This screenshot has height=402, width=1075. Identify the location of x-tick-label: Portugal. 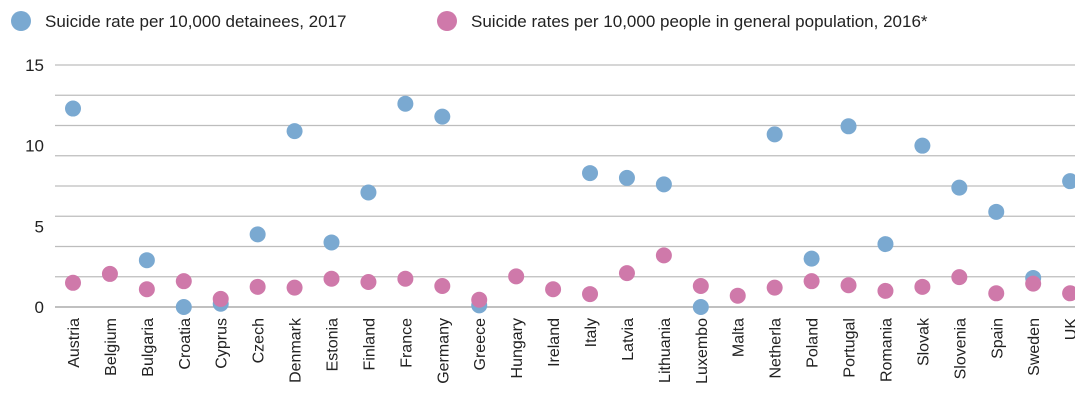
(850, 348).